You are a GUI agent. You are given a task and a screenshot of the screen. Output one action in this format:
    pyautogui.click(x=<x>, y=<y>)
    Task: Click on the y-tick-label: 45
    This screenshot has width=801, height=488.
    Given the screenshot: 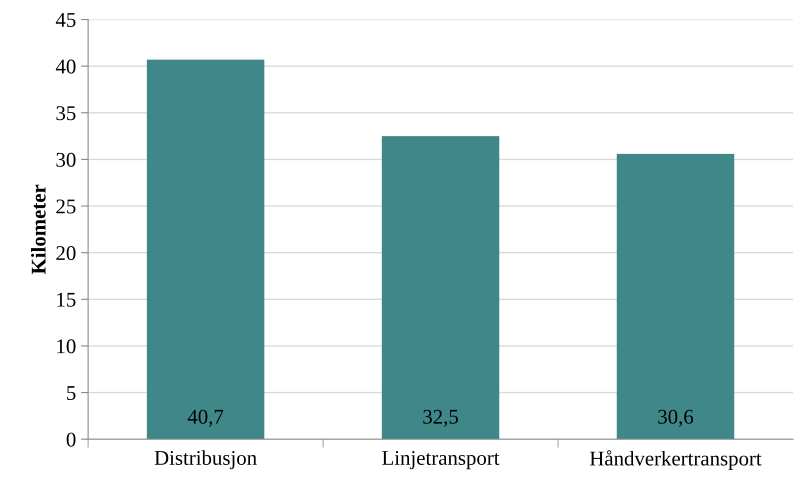 What is the action you would take?
    pyautogui.click(x=66, y=20)
    